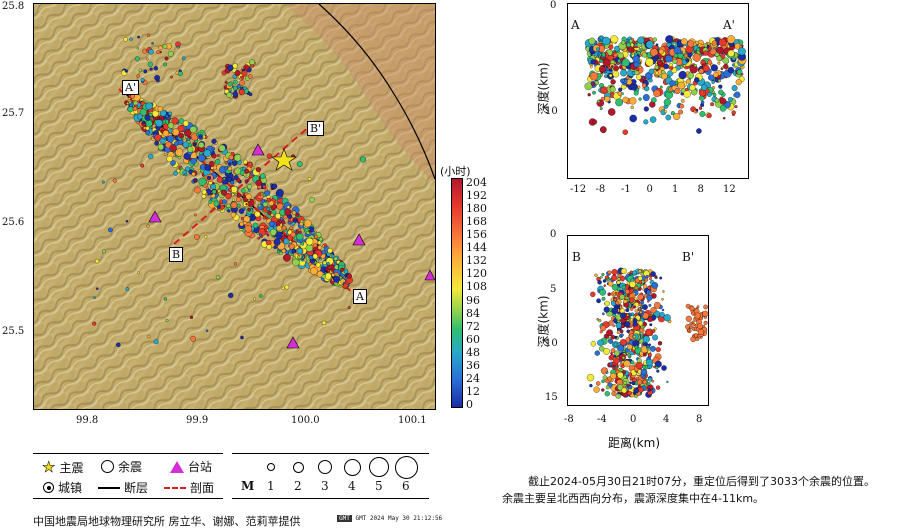 Image resolution: width=900 pixels, height=529 pixels. What do you see at coordinates (13, 222) in the screenshot?
I see `lat-tick: 25.6` at bounding box center [13, 222].